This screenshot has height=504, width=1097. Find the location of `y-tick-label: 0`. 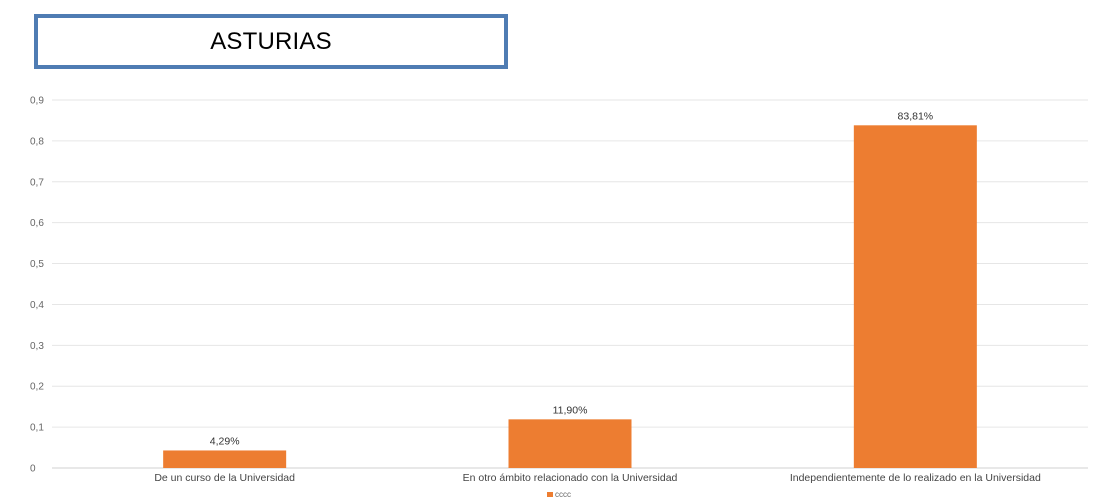

y-tick-label: 0 is located at coordinates (33, 469).